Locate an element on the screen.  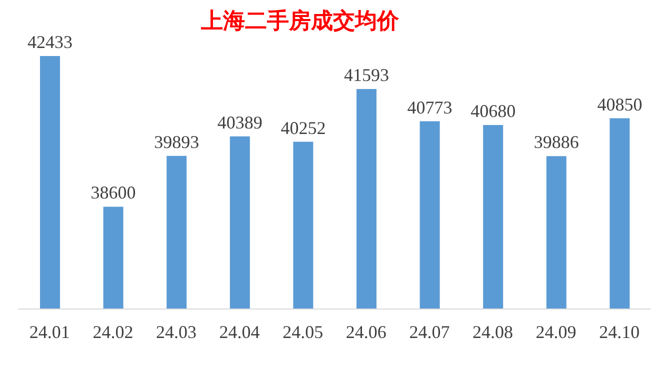
chart-title: 上海二手房成交均价 is located at coordinates (300, 21).